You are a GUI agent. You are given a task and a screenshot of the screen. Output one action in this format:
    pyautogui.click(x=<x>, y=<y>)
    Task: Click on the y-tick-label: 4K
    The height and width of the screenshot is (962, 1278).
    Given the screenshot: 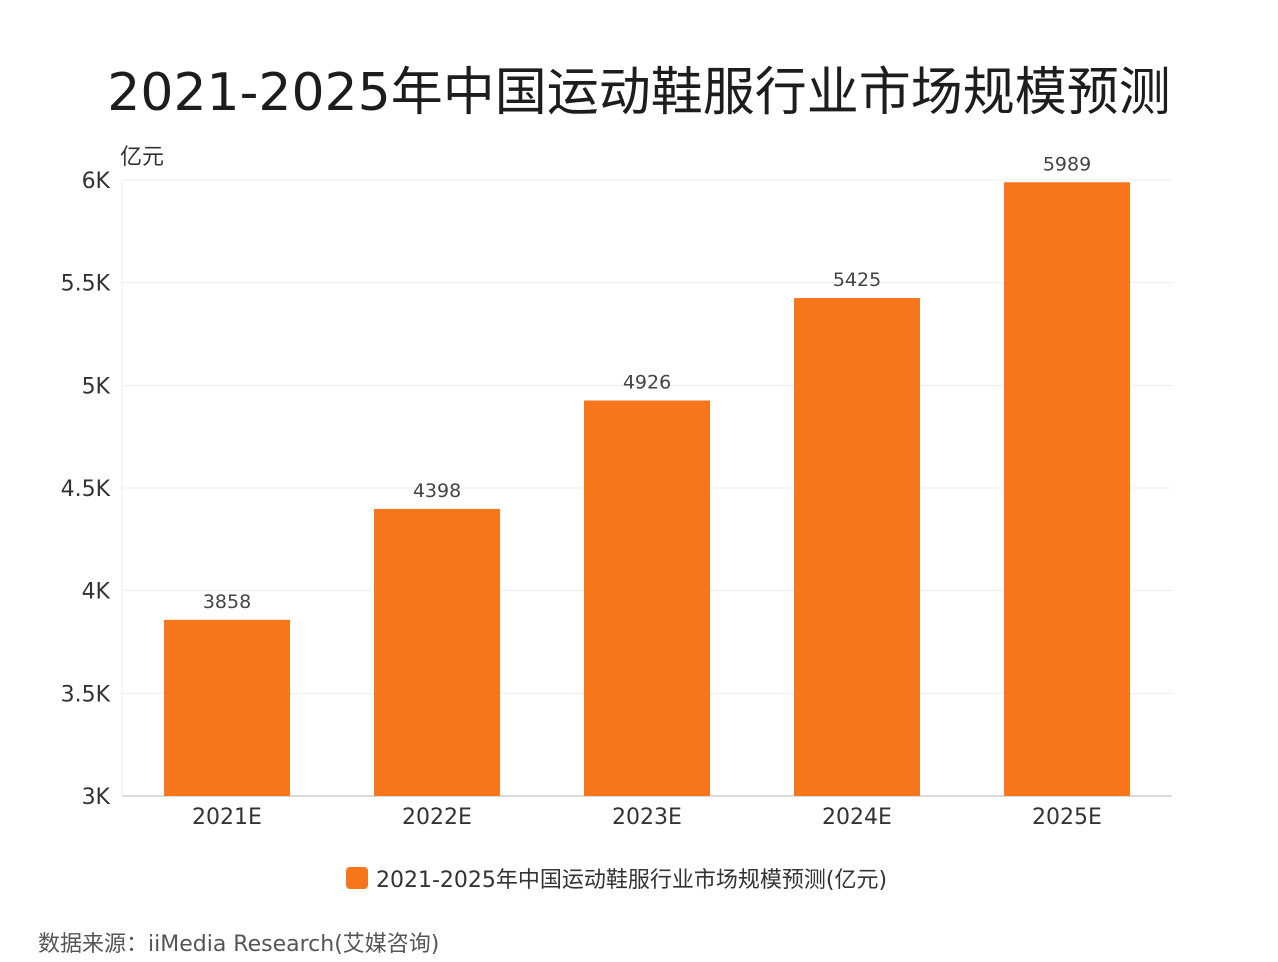 What is the action you would take?
    pyautogui.click(x=96, y=592)
    